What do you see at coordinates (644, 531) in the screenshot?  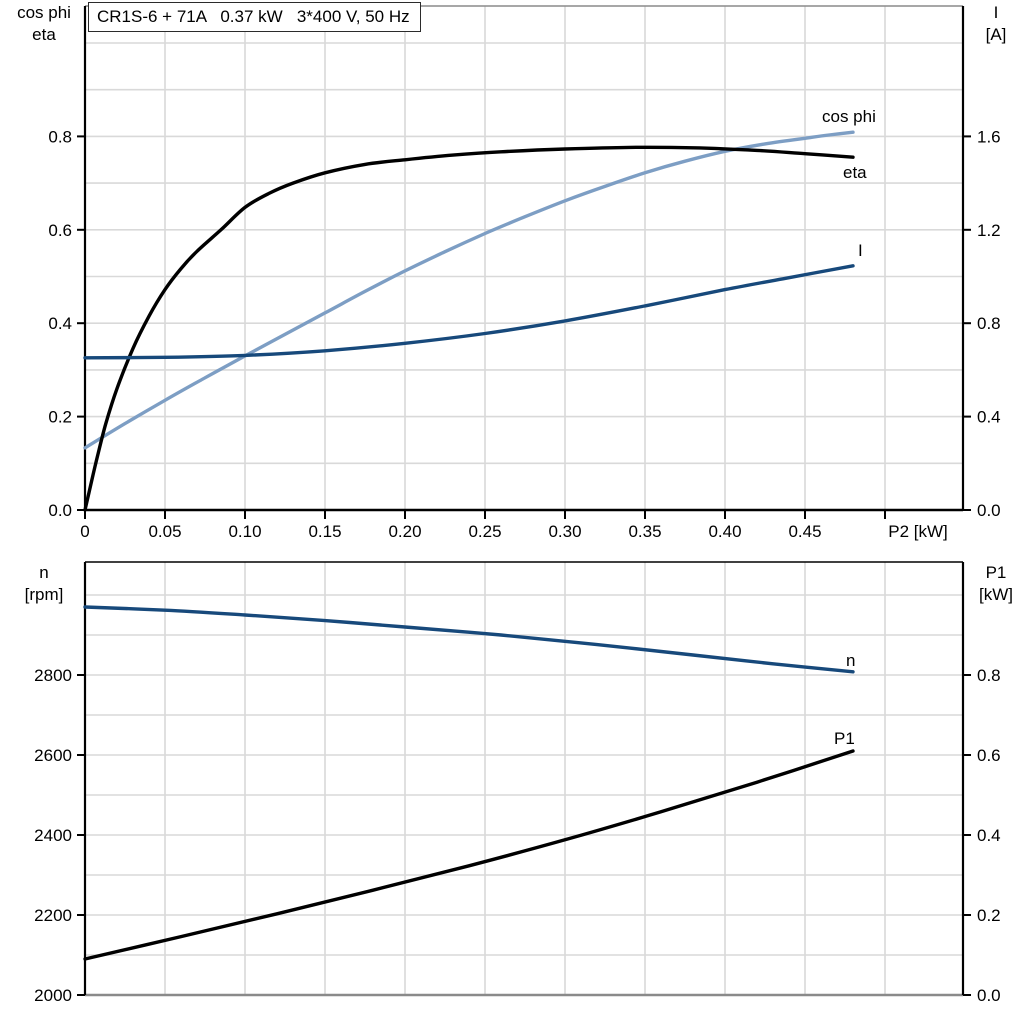 I see `x-tick-label: 0.35` at bounding box center [644, 531].